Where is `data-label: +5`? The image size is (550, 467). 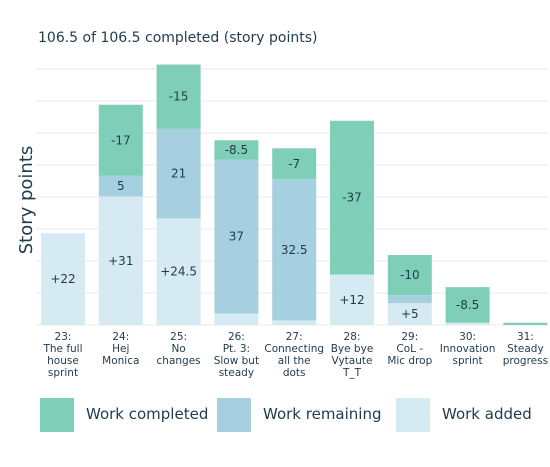 data-label: +5 is located at coordinates (410, 314).